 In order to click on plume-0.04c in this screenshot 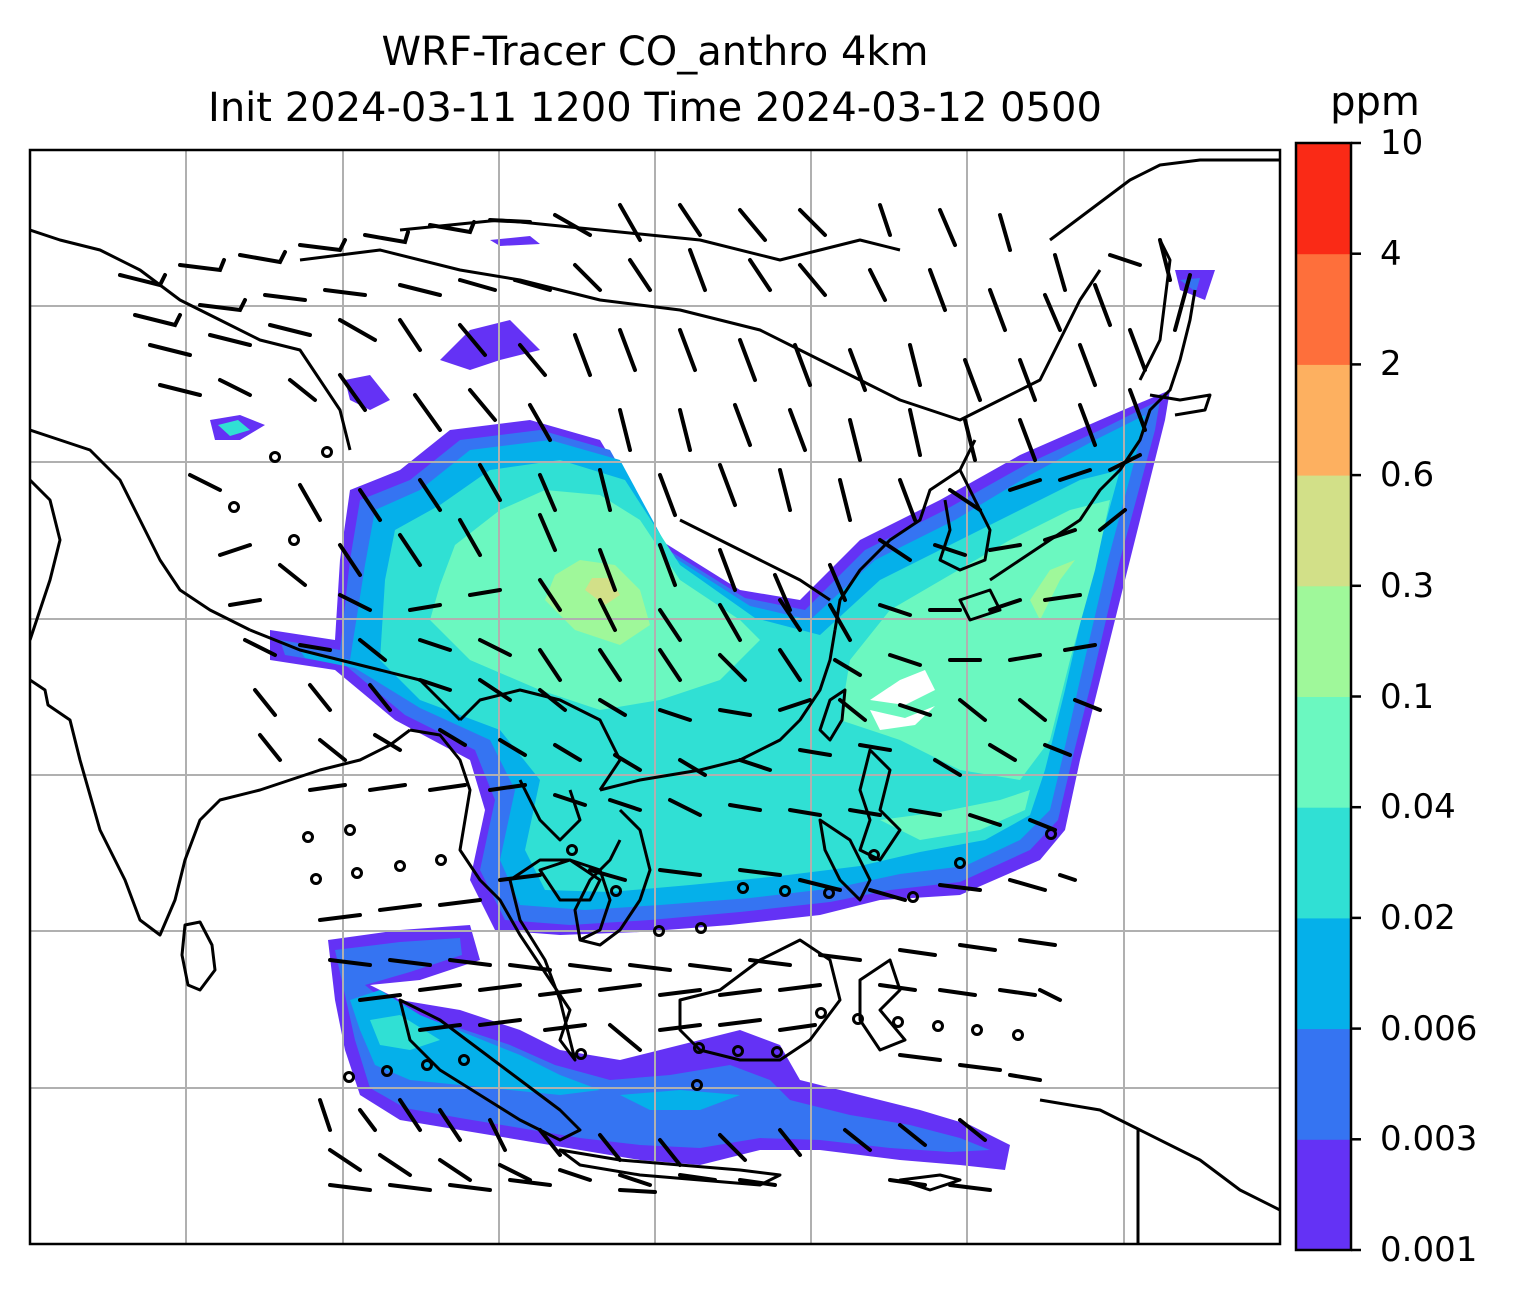, I will do `click(955, 815)`.